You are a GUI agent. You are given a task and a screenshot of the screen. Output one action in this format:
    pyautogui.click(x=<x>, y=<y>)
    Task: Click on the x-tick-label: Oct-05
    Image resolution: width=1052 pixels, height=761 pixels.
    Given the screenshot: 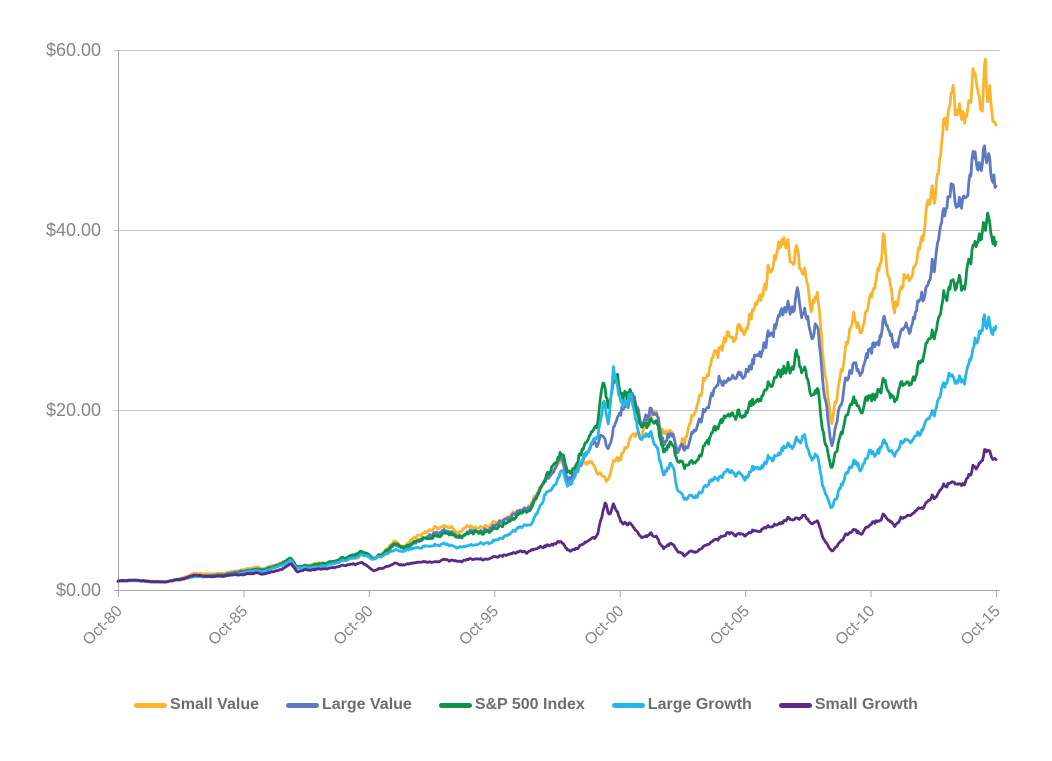 What is the action you would take?
    pyautogui.click(x=730, y=626)
    